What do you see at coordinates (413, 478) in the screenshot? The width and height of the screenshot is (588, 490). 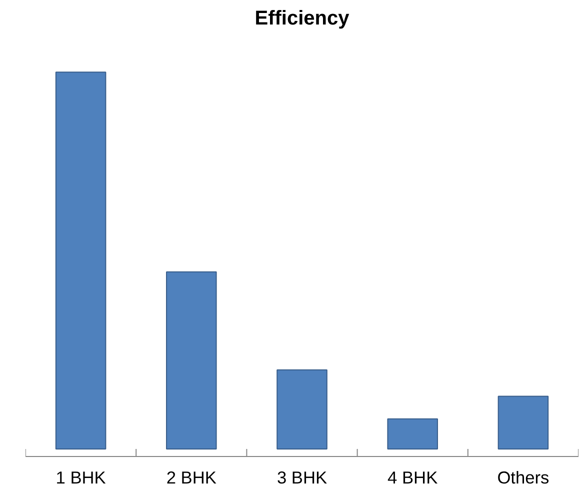 I see `x-tick-label: 4 BHK` at bounding box center [413, 478].